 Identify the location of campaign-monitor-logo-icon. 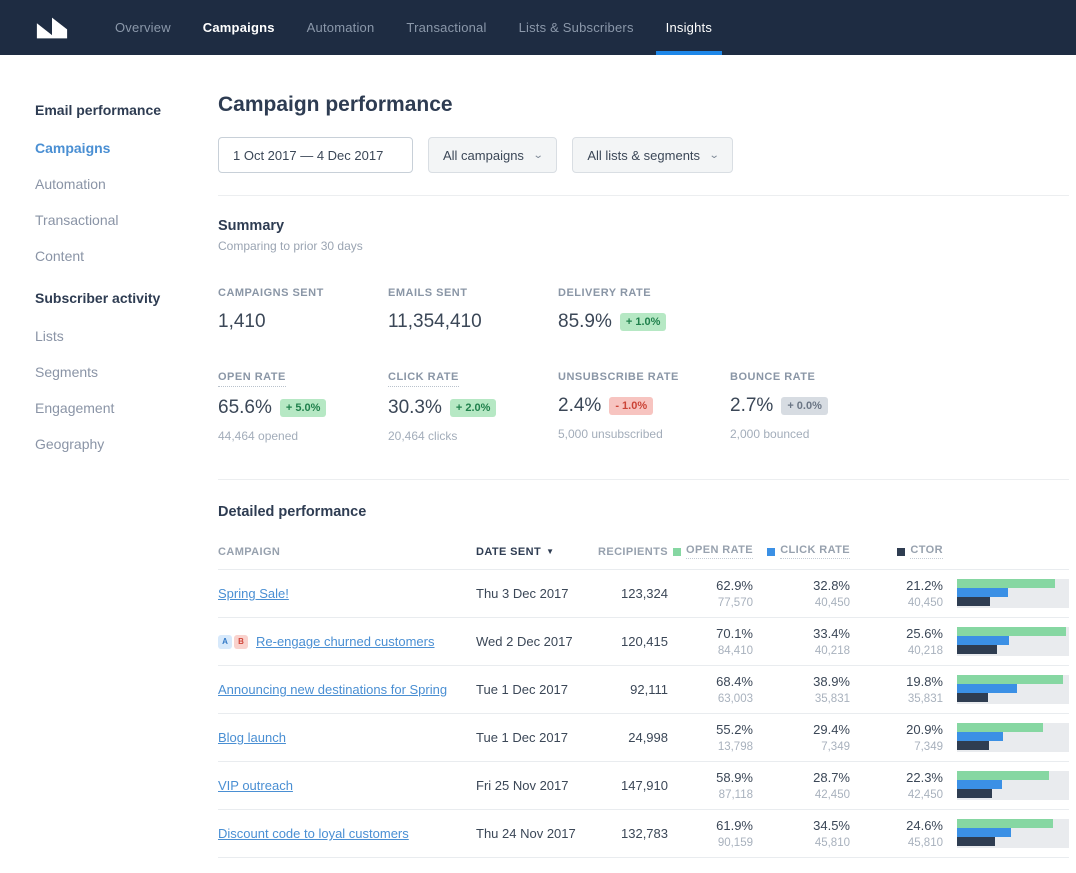
(52, 27).